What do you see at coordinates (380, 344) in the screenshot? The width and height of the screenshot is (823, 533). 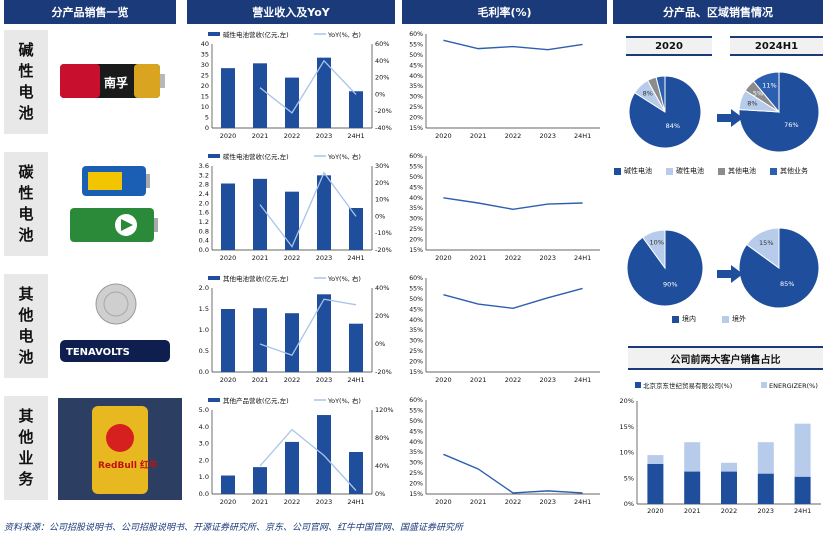 I see `y2-tick-label: 0%` at bounding box center [380, 344].